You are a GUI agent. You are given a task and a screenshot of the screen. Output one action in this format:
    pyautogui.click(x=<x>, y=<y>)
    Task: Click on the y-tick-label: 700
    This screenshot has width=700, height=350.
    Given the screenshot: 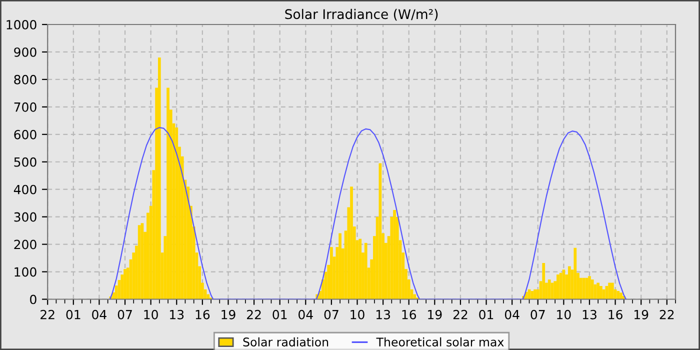 What is the action you would take?
    pyautogui.click(x=25, y=107)
    